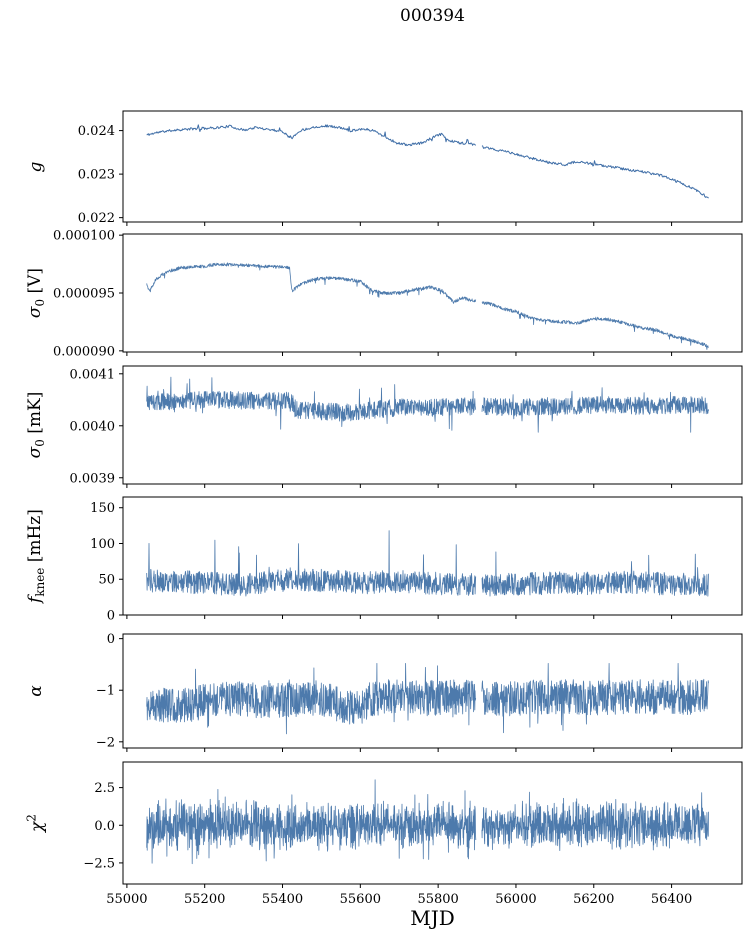 Image resolution: width=749 pixels, height=944 pixels. I want to click on series-chi2, so click(427, 822).